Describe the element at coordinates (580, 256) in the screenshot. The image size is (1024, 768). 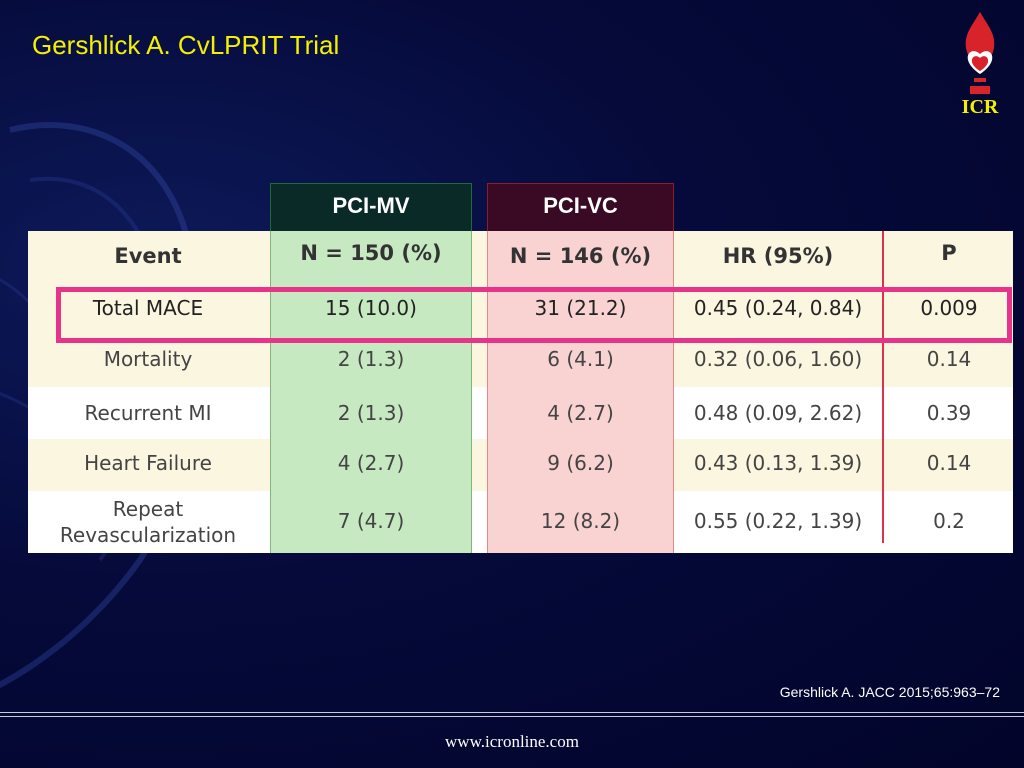
I see `header-pci-vc-n: N = 146 (%)` at that location.